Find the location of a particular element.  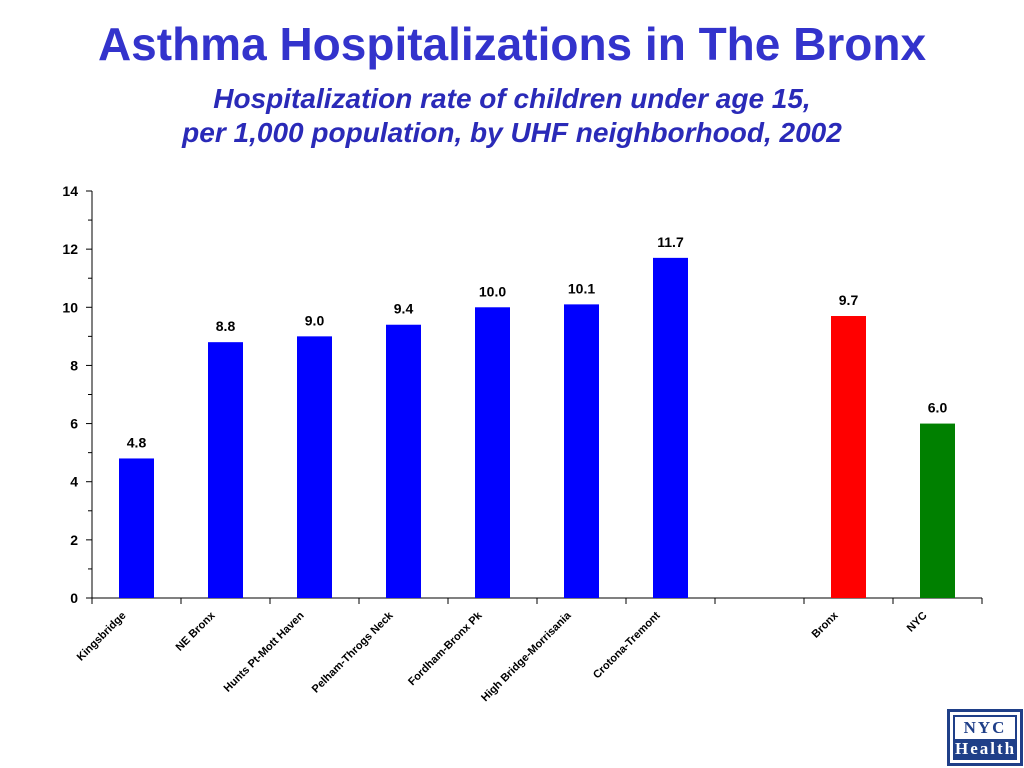

y-tick-label: 6 is located at coordinates (74, 424).